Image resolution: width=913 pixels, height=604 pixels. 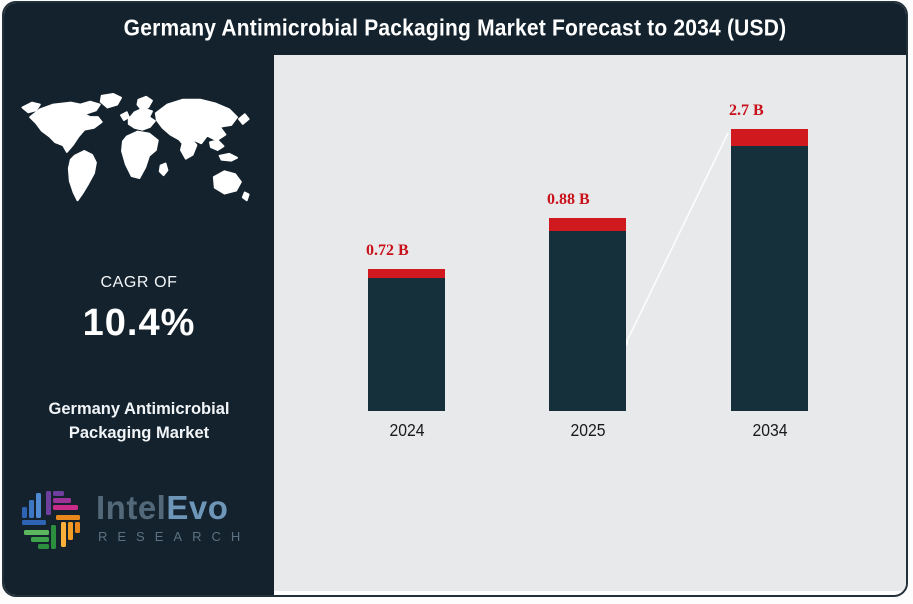 What do you see at coordinates (139, 433) in the screenshot?
I see `market-name-line2: Packaging Market` at bounding box center [139, 433].